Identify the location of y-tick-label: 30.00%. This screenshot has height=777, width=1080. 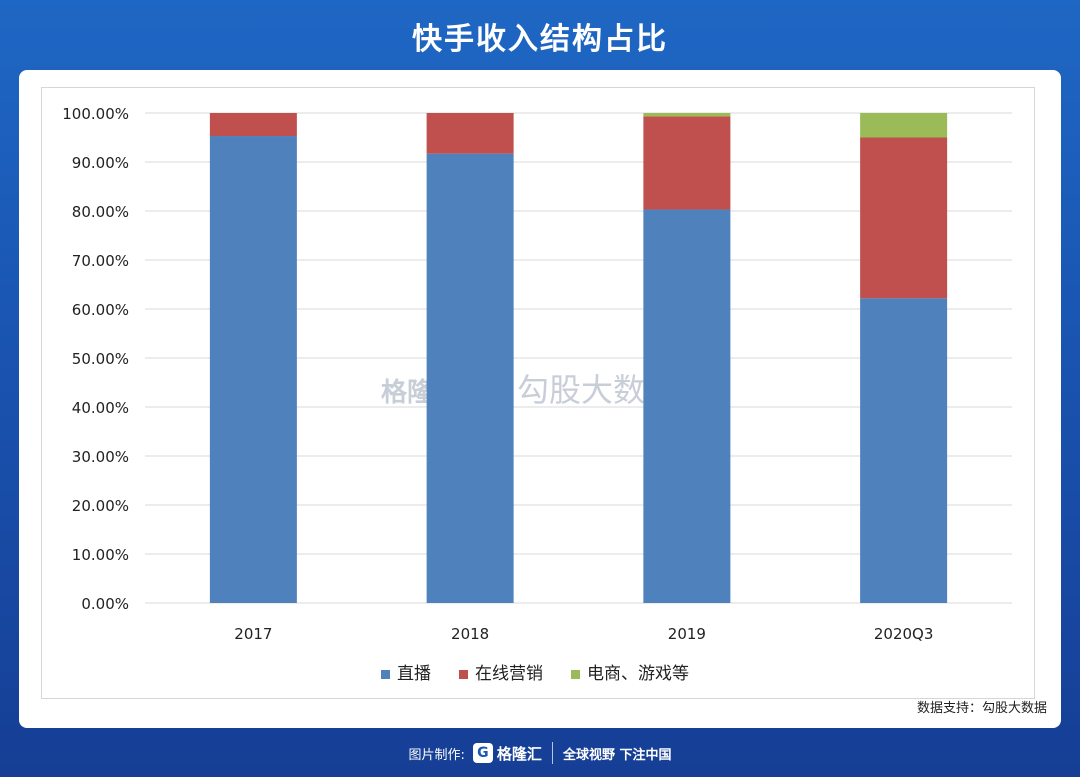
(100, 457).